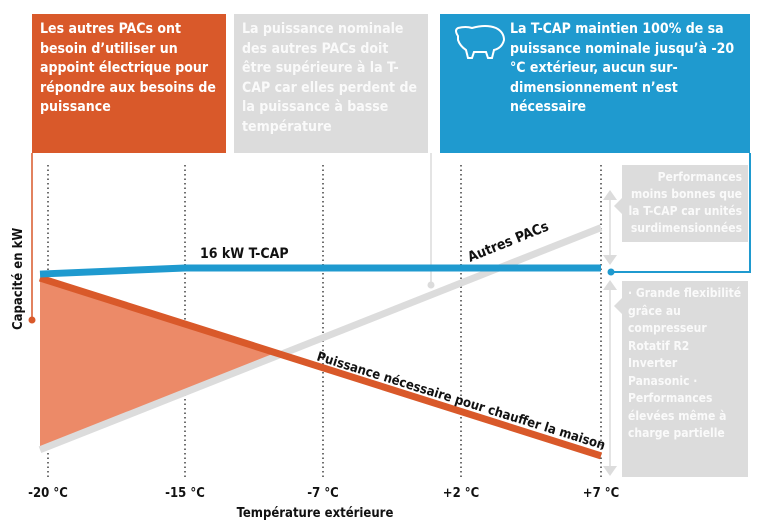 The height and width of the screenshot is (526, 768). I want to click on x-tick-label: -20 °C, so click(48, 493).